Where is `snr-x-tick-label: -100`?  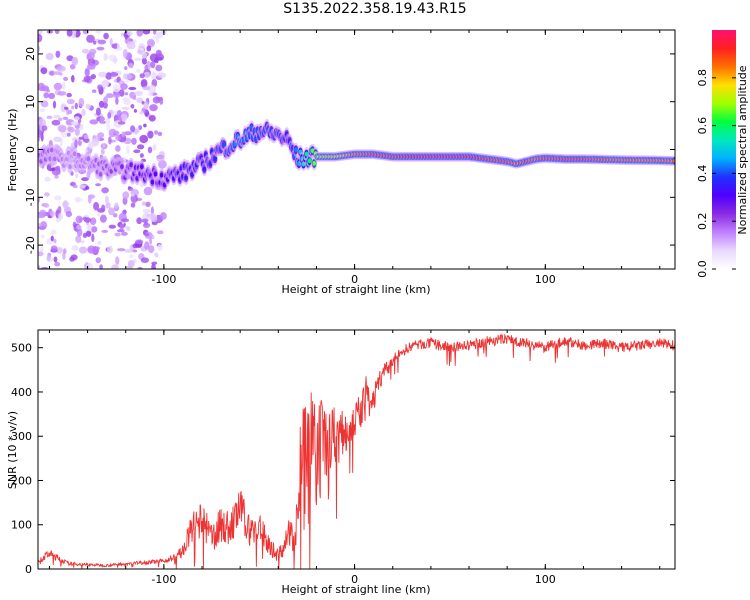 snr-x-tick-label: -100 is located at coordinates (163, 579).